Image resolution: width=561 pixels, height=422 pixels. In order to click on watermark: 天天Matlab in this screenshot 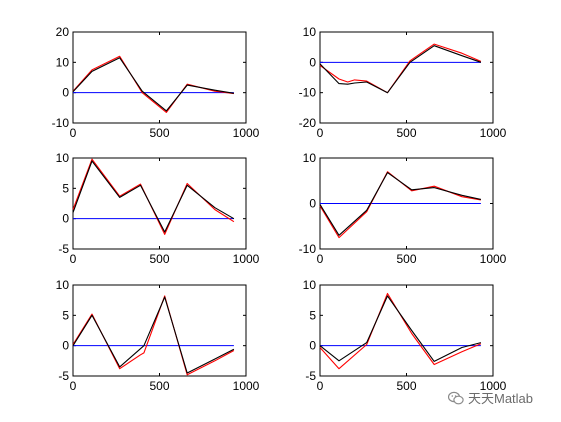, I will do `click(490, 397)`.